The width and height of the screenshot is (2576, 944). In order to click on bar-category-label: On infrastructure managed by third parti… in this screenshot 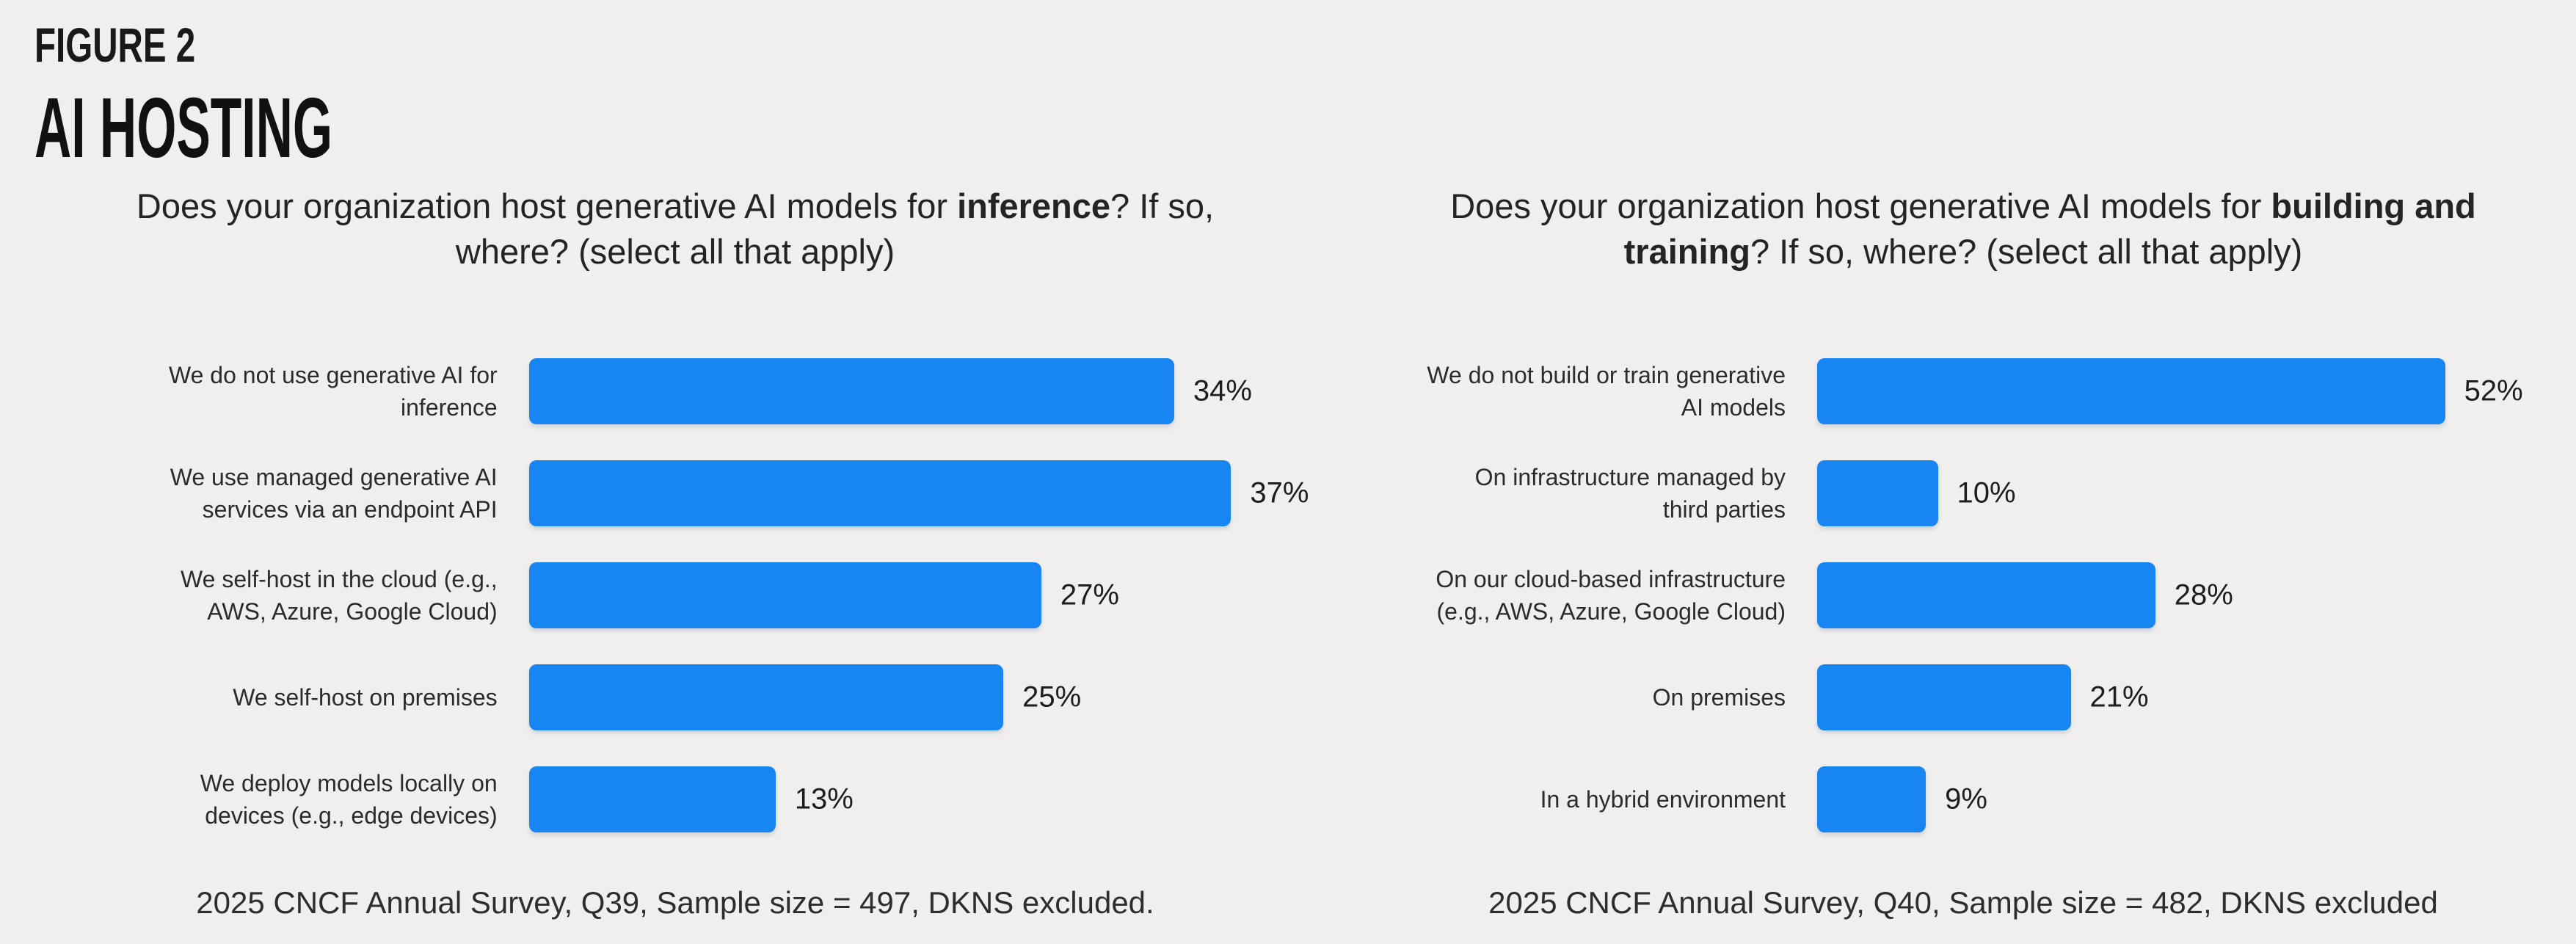, I will do `click(1630, 494)`.